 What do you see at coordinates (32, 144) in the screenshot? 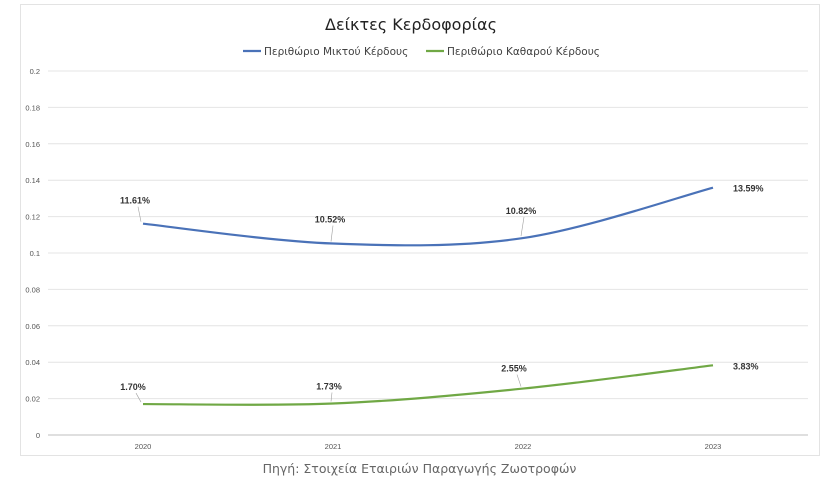
I see `y-tick-label: 0.16` at bounding box center [32, 144].